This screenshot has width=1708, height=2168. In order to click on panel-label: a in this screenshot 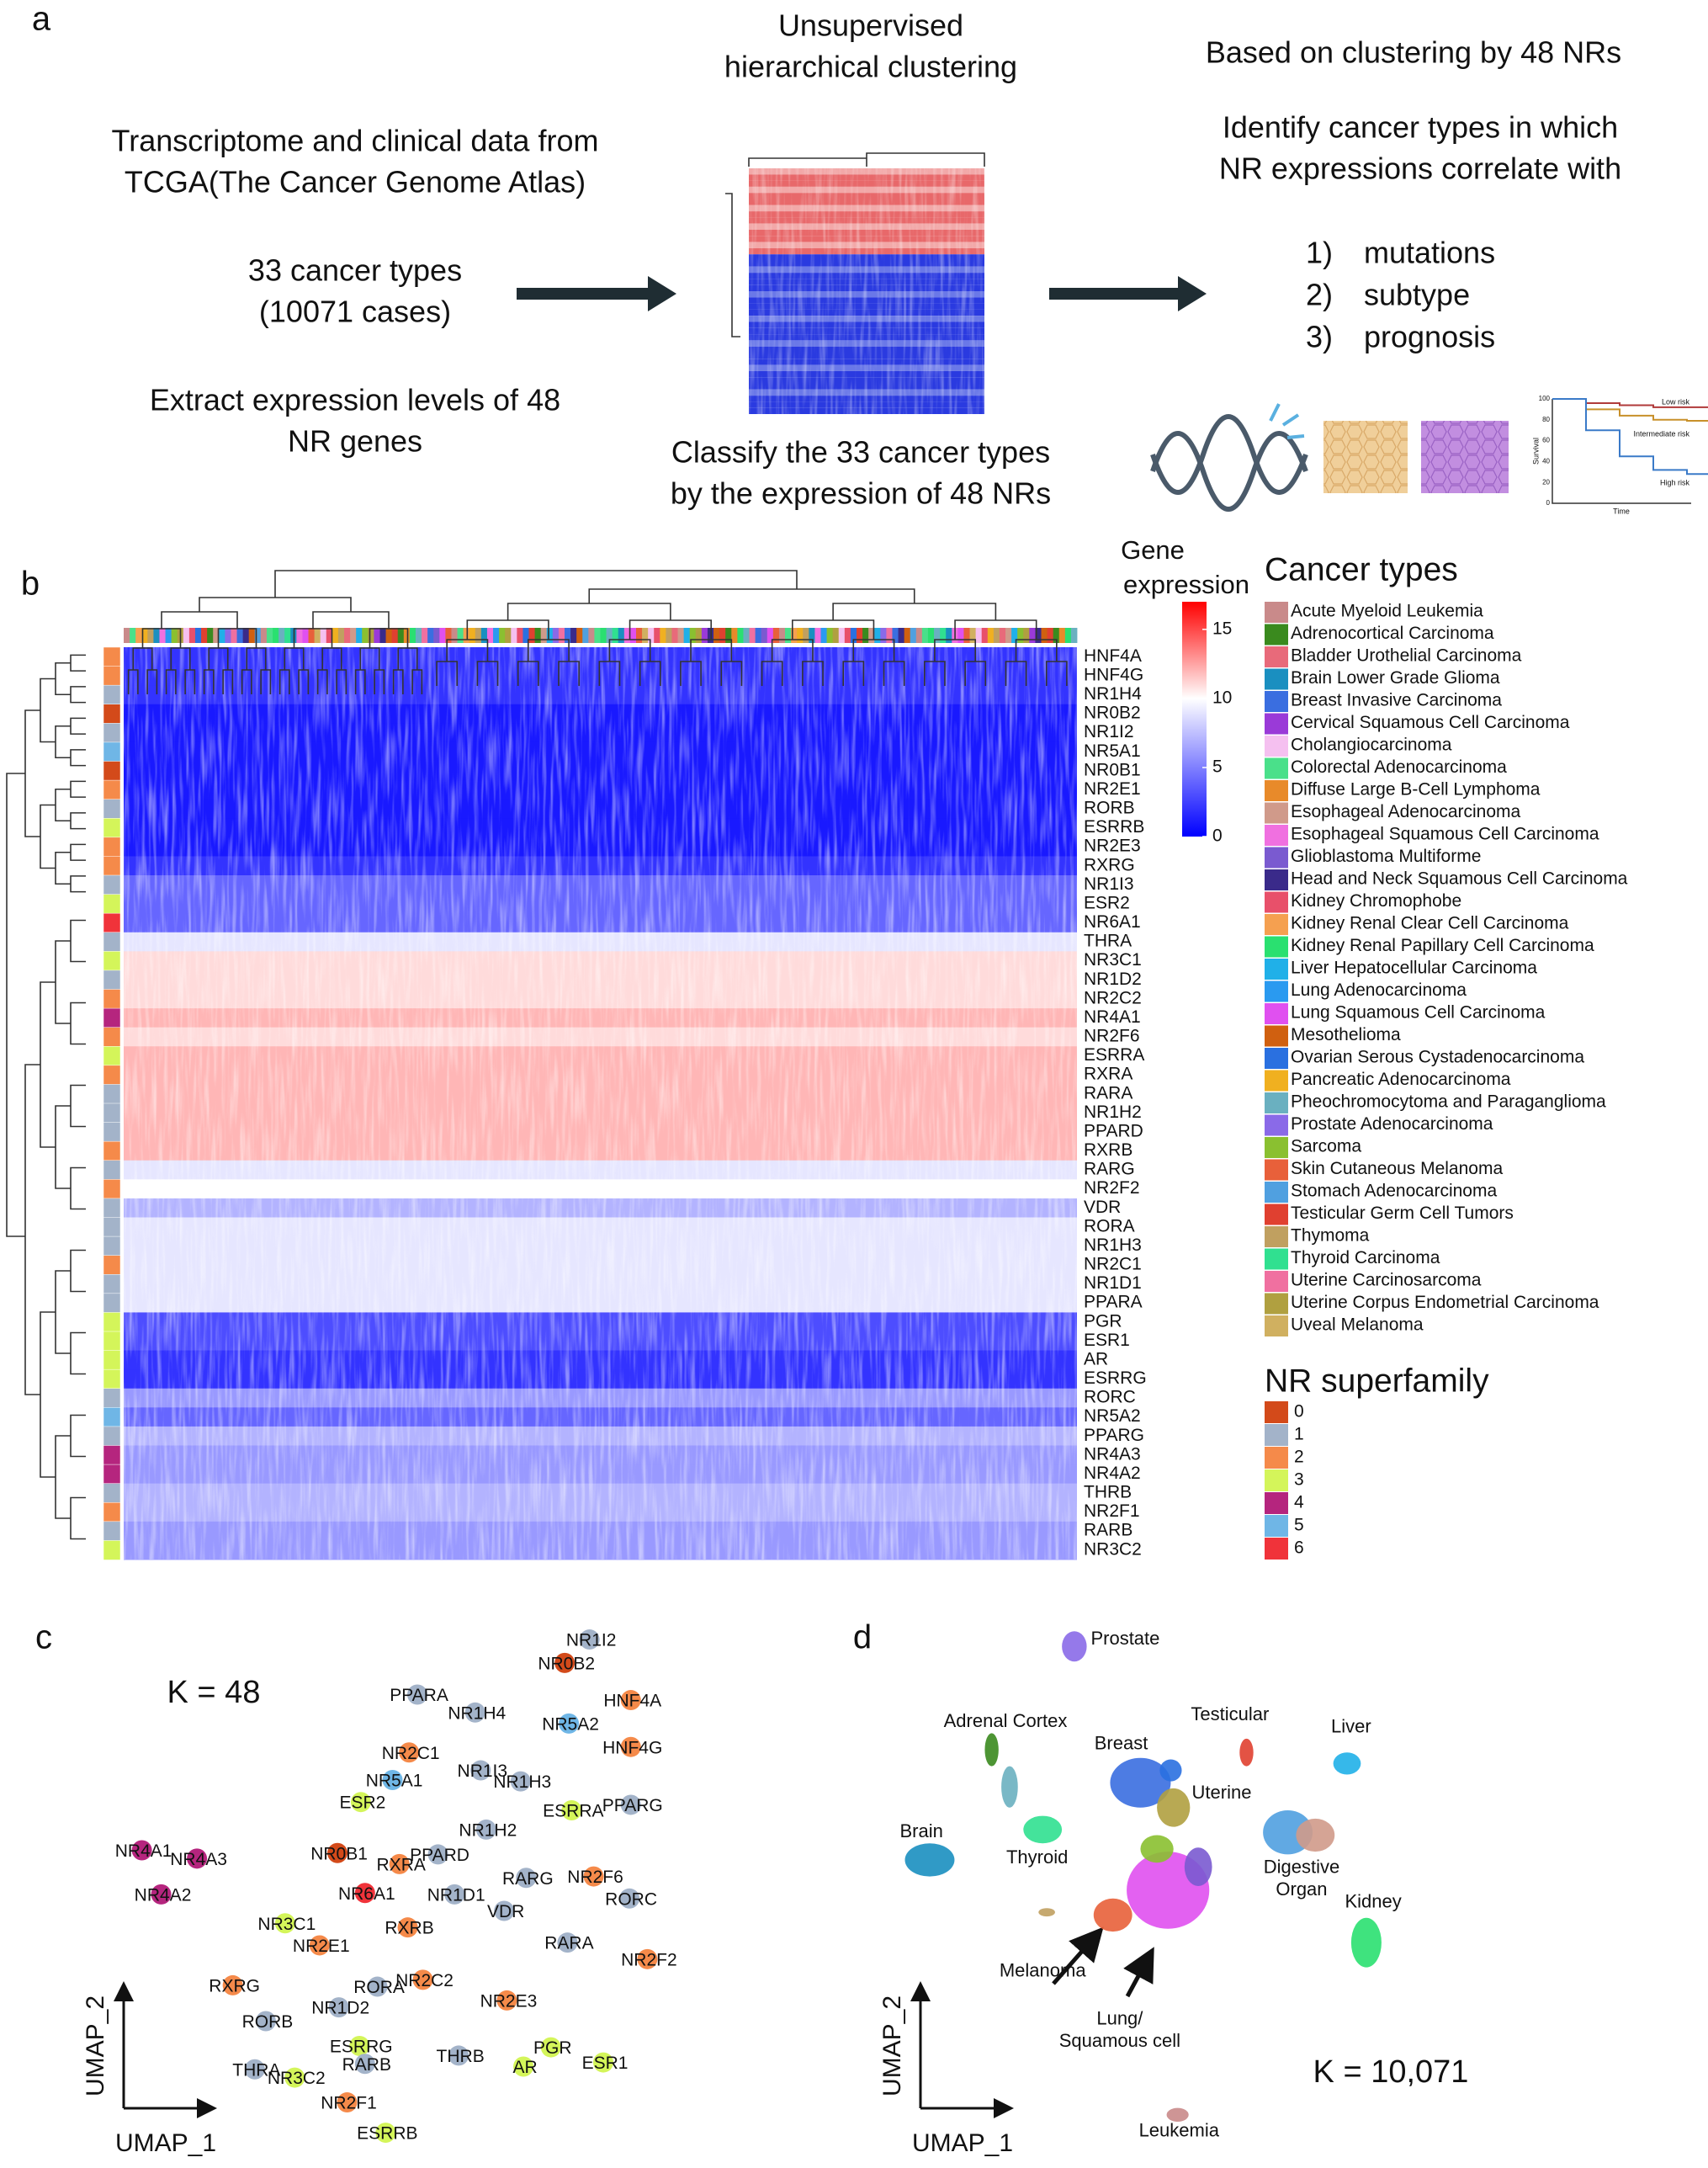, I will do `click(41, 19)`.